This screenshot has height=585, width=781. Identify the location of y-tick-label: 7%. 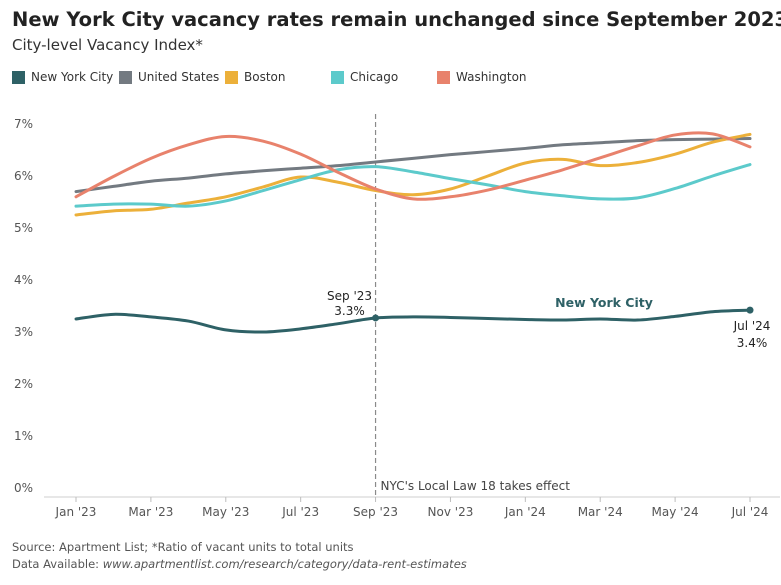
(23, 124).